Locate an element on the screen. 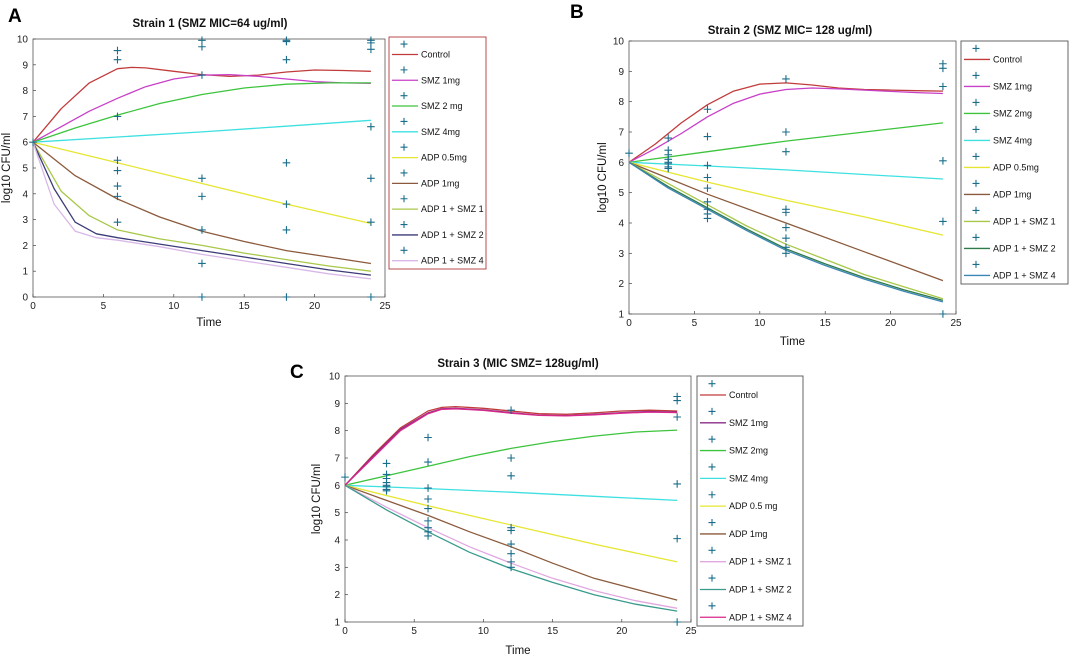 The image size is (1072, 659). series-line-adp-1mg is located at coordinates (786, 221).